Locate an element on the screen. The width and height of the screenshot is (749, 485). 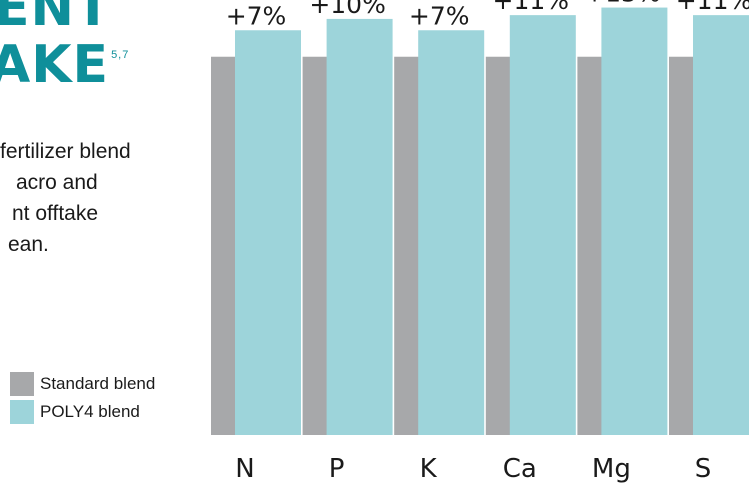
x-tick-s: S is located at coordinates (703, 469).